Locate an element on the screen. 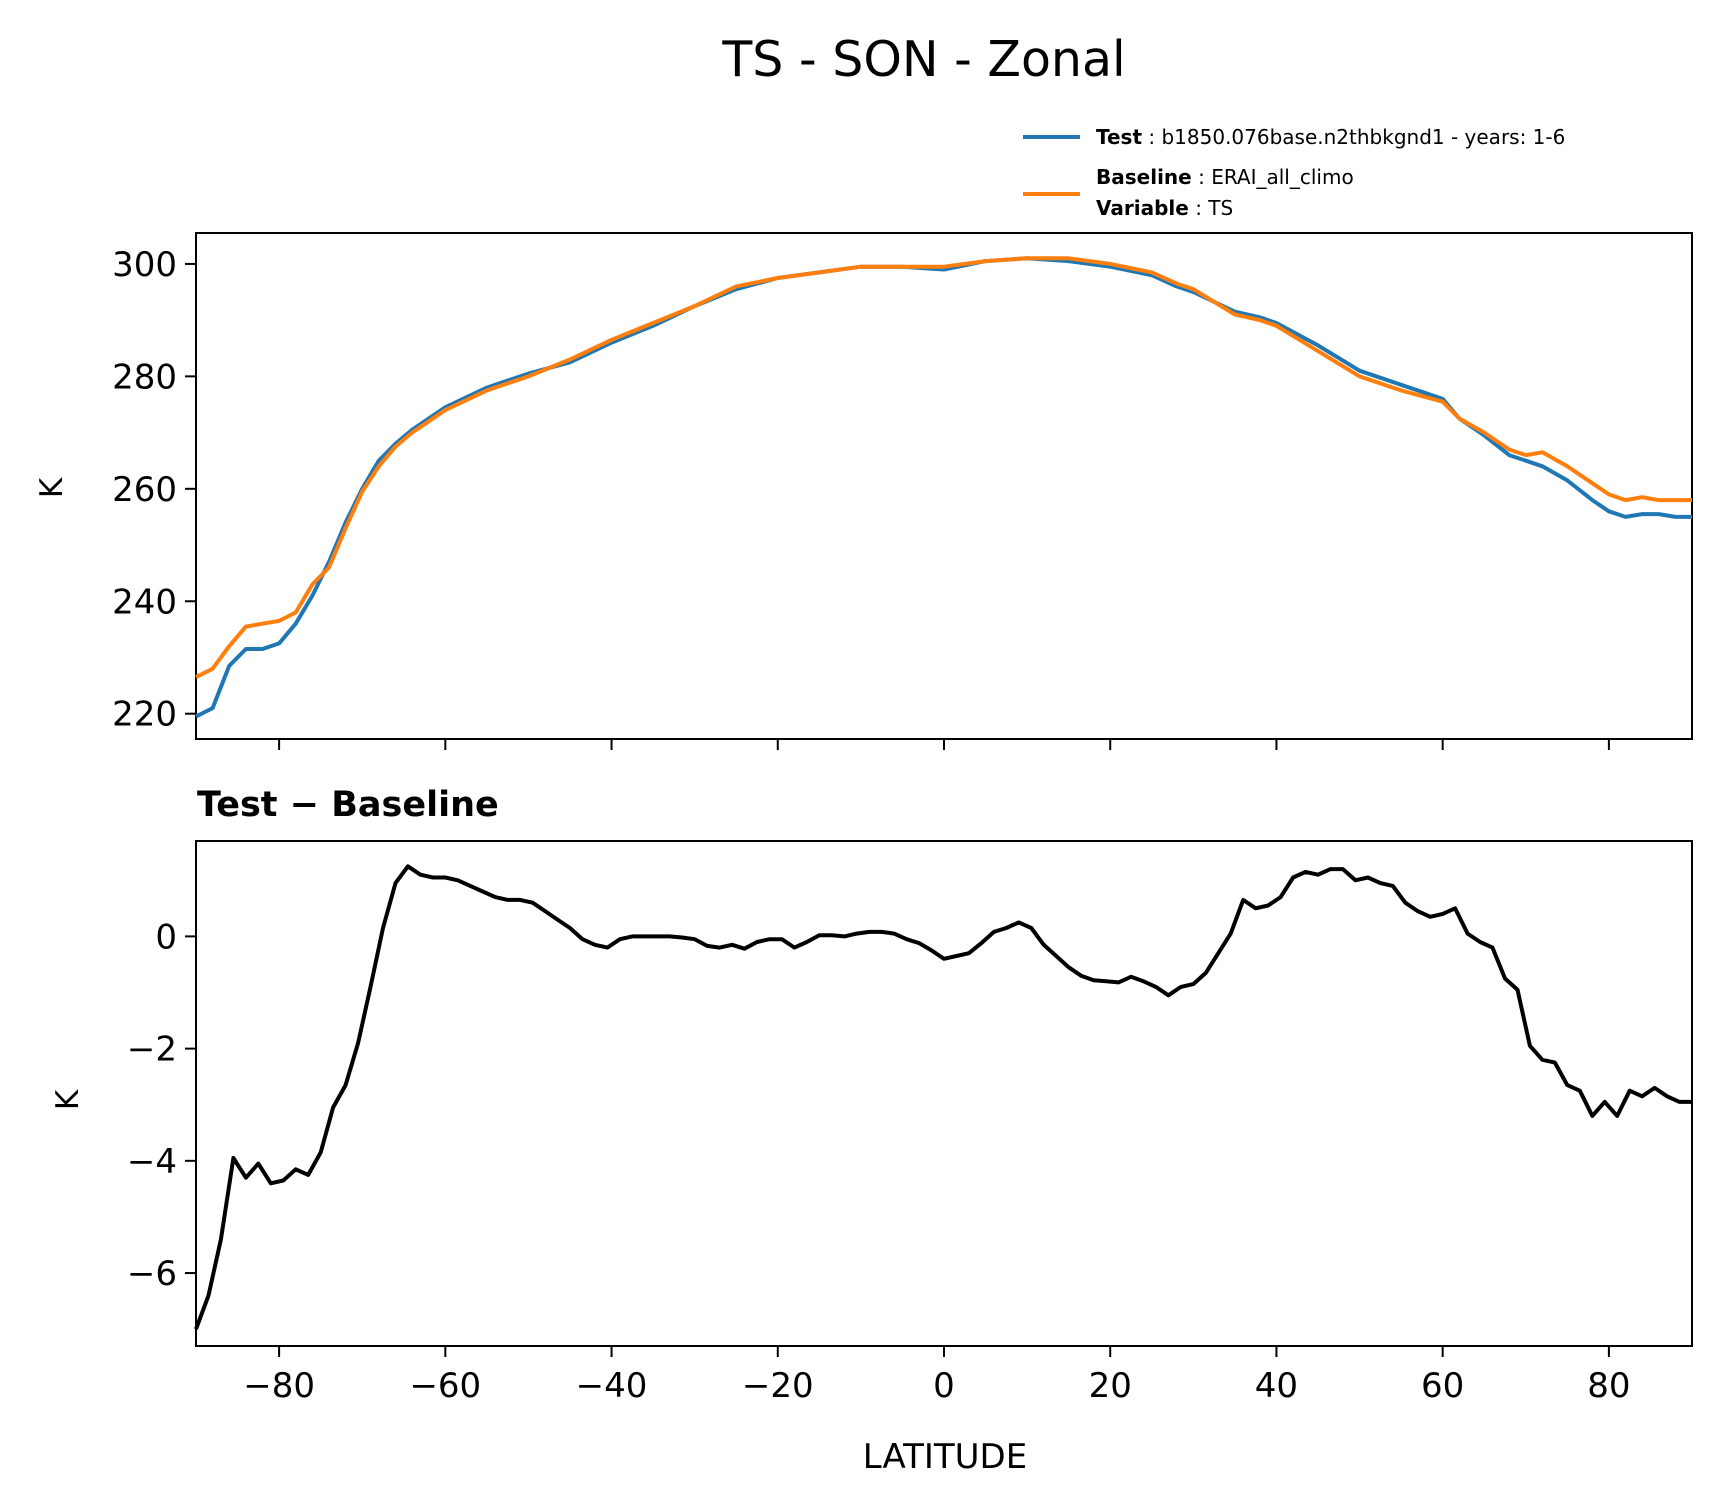 Image resolution: width=1713 pixels, height=1496 pixels. x-tick-label: −20 is located at coordinates (778, 1386).